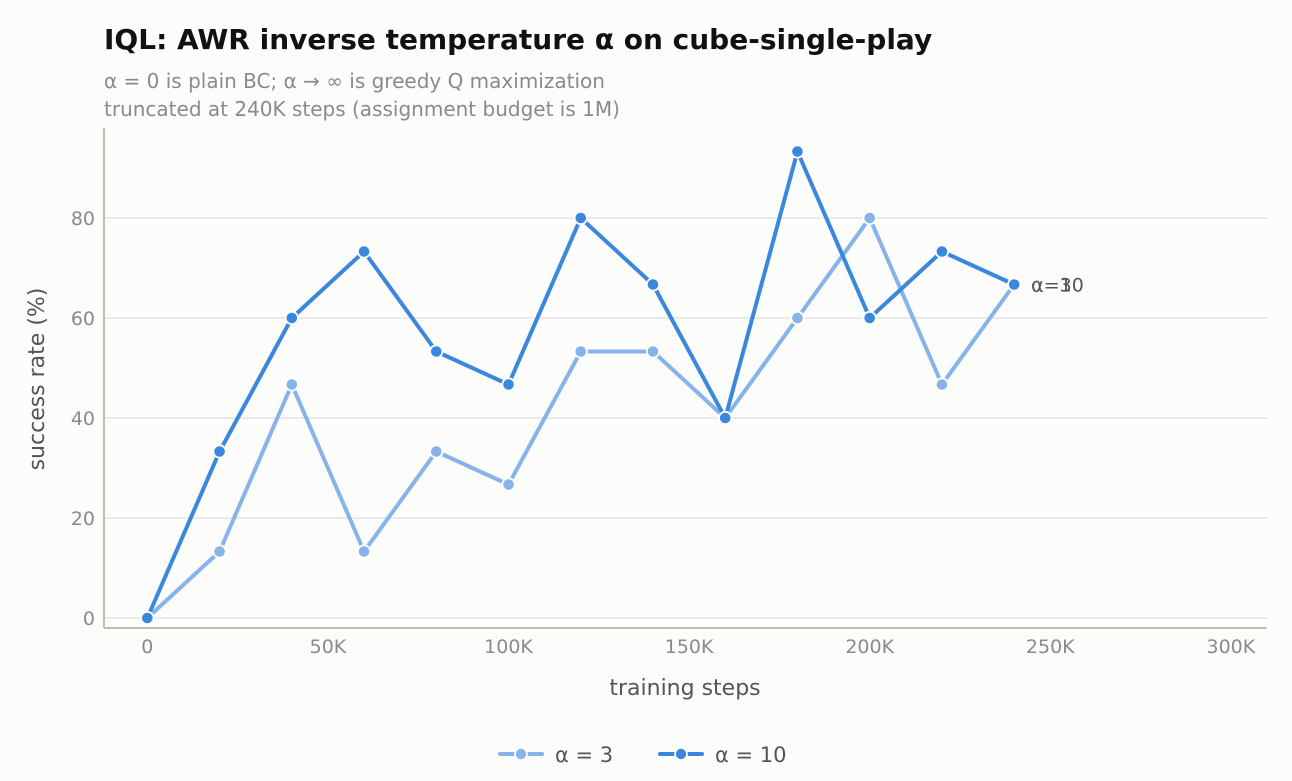 Image resolution: width=1292 pixels, height=781 pixels. I want to click on legend-item-0: α = 3, so click(555, 755).